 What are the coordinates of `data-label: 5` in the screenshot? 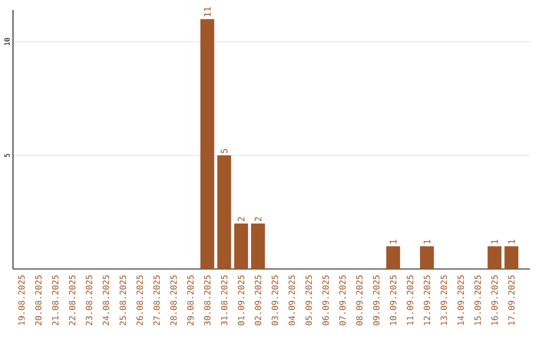 It's located at (224, 151).